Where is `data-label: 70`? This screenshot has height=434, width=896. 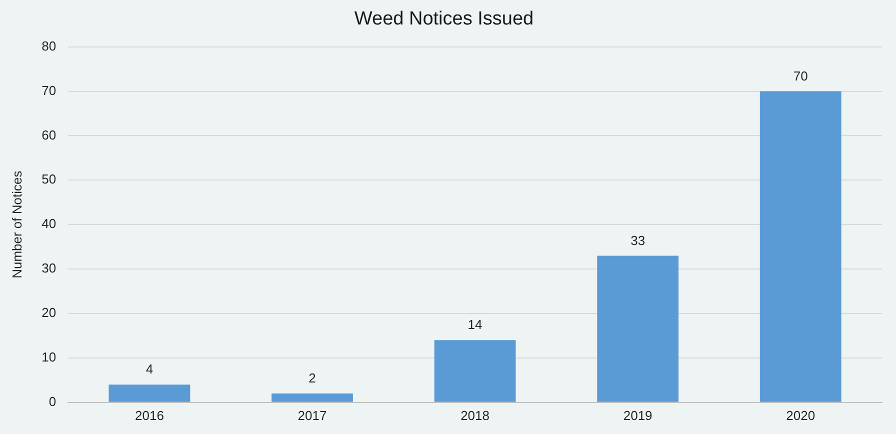 data-label: 70 is located at coordinates (800, 76).